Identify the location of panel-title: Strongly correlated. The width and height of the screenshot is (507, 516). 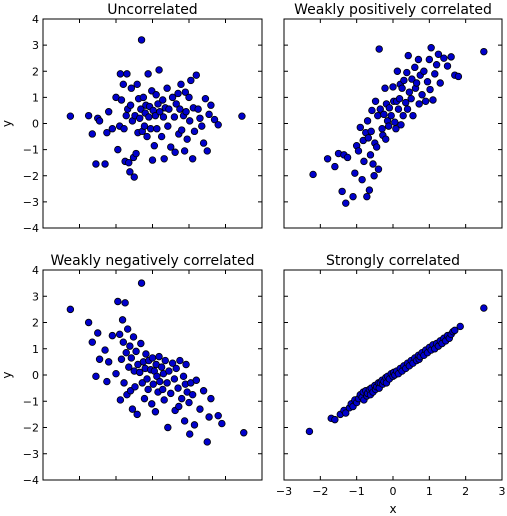
(393, 261).